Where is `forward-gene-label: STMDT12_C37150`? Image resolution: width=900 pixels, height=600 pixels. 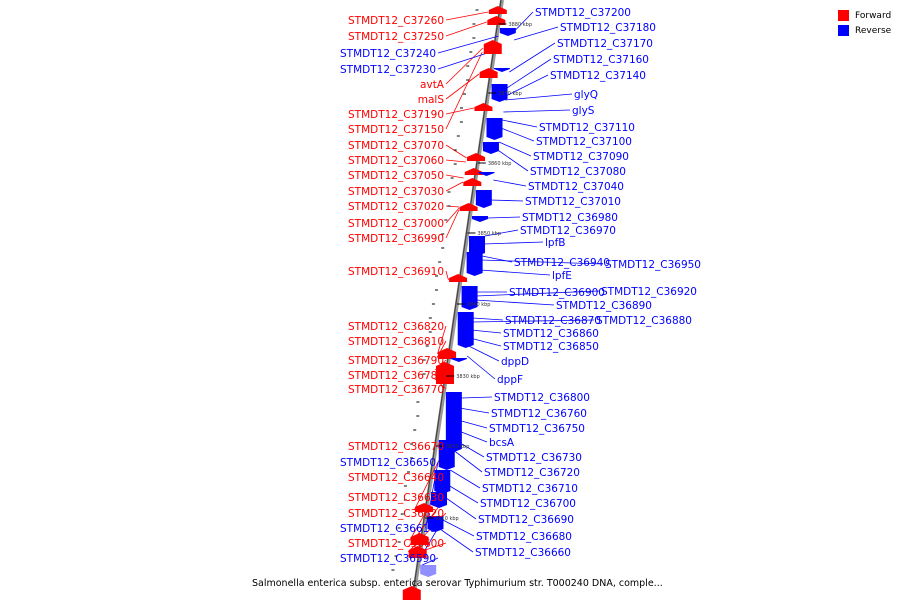
forward-gene-label: STMDT12_C37150 is located at coordinates (396, 130).